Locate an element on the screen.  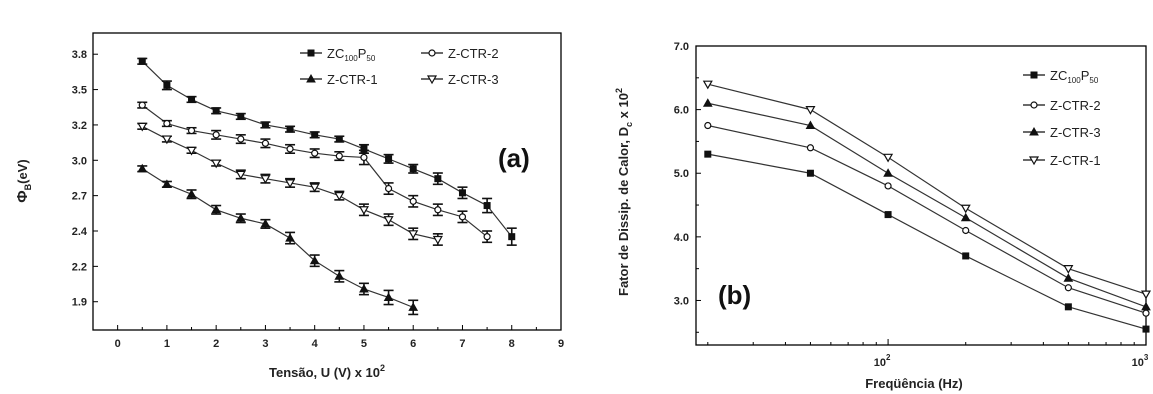
legend-item-a: Z-CTR-3 is located at coordinates (460, 79).